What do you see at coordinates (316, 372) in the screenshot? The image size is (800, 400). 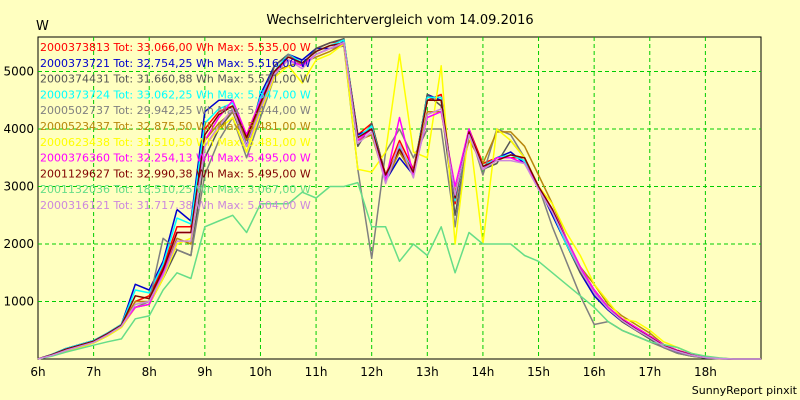 I see `x-tick-label: 11h` at bounding box center [316, 372].